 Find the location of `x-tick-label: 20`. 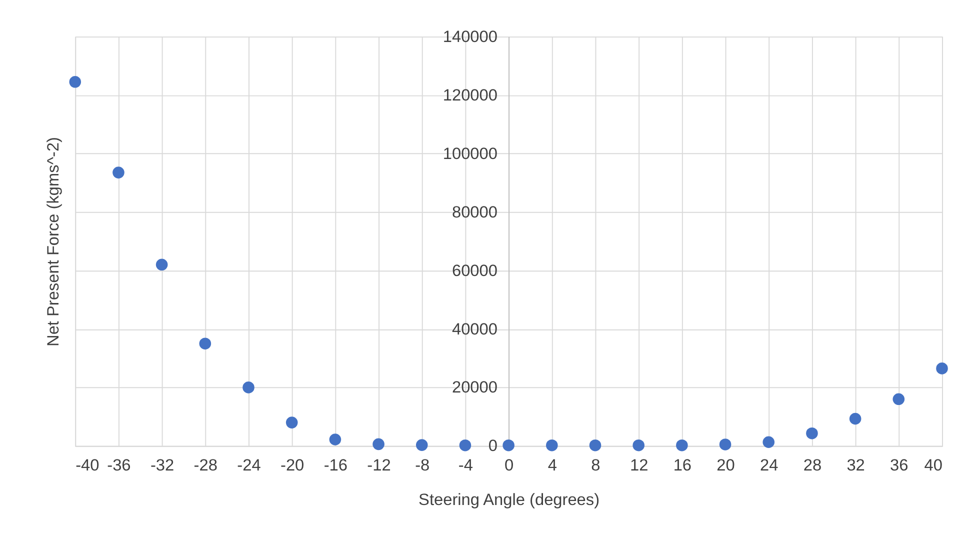

x-tick-label: 20 is located at coordinates (725, 465).